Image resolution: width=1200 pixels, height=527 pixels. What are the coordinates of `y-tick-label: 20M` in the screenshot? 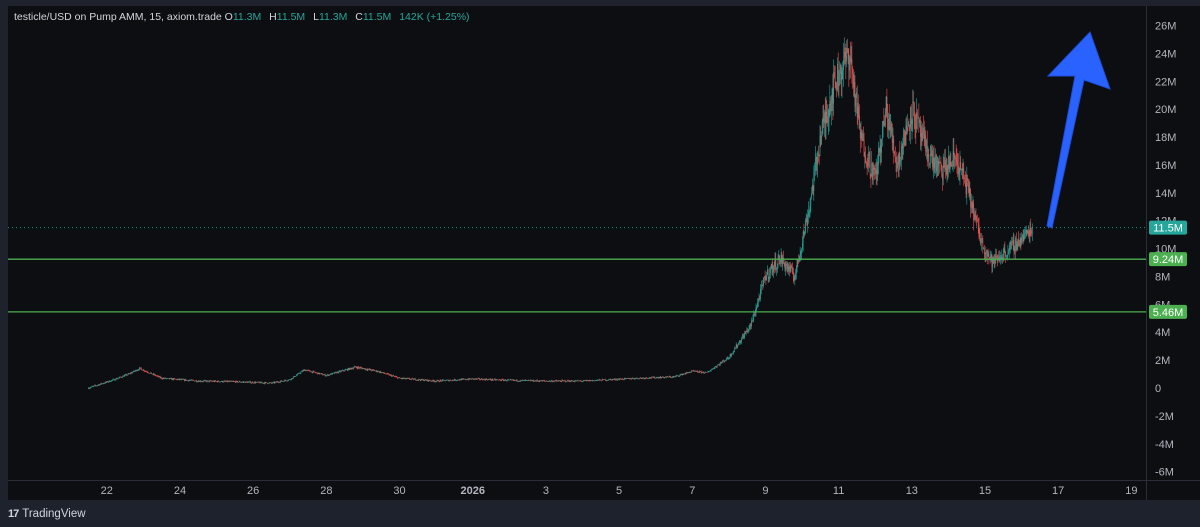 It's located at (1165, 110).